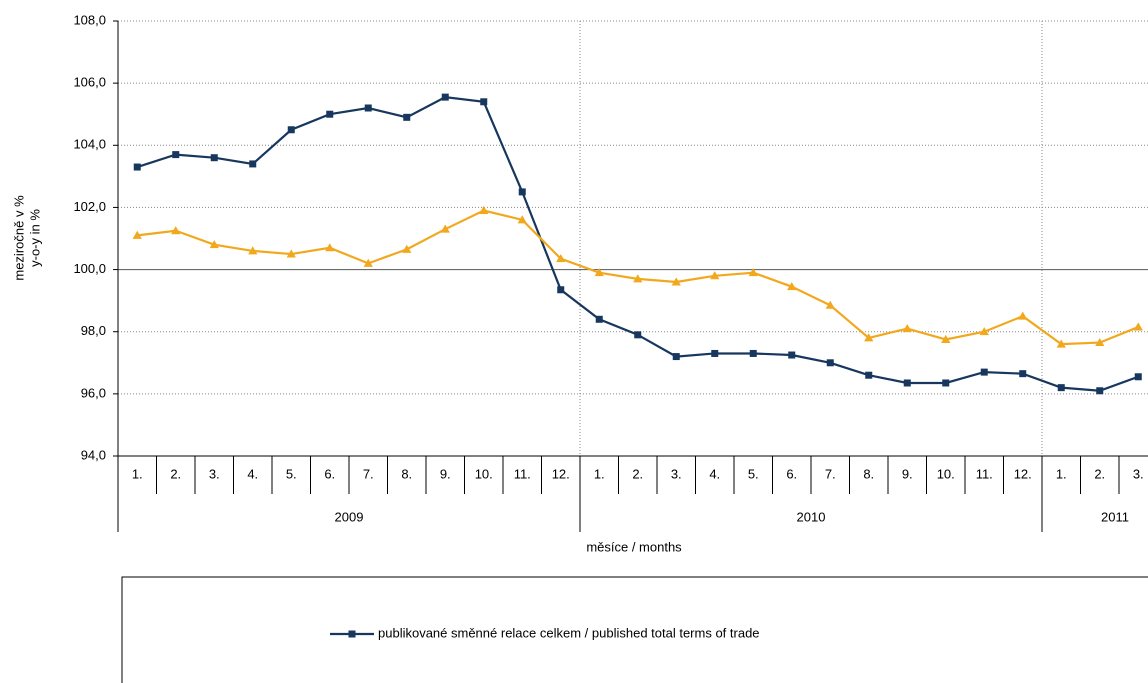 This screenshot has width=1148, height=683. I want to click on y-tick-label: 98,0, so click(93, 330).